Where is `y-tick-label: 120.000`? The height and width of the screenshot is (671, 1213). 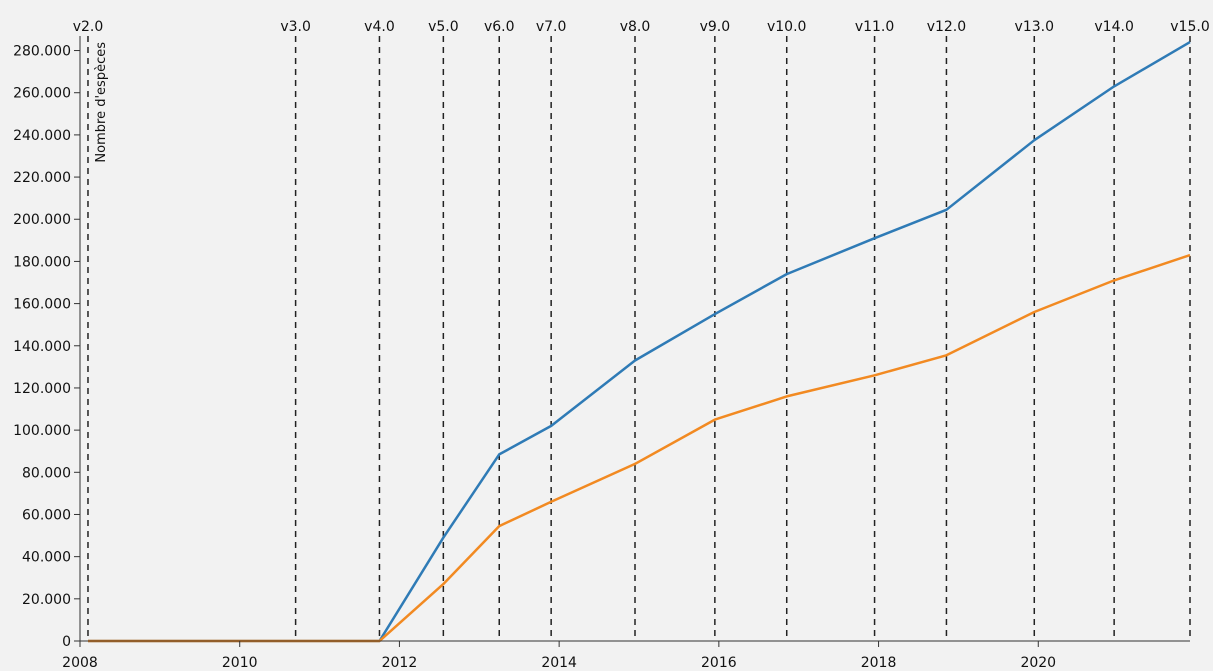 y-tick-label: 120.000 is located at coordinates (42, 389).